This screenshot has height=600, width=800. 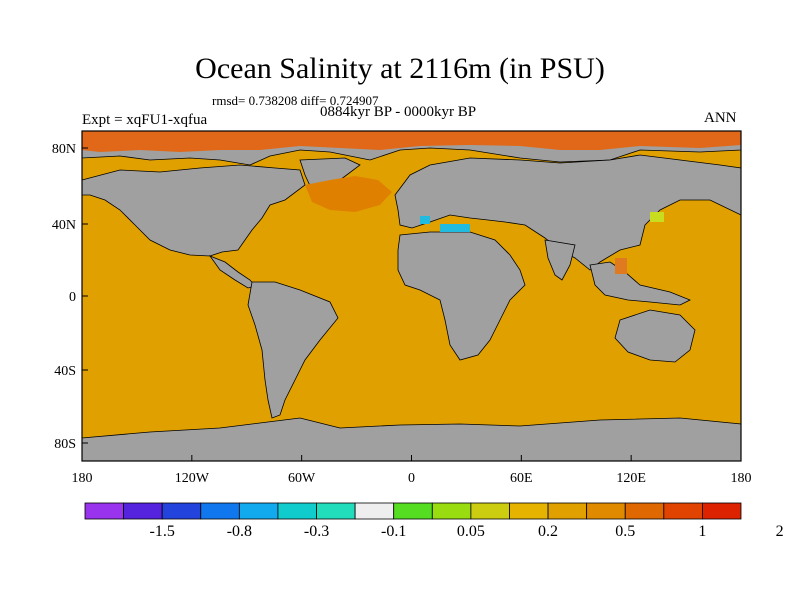 What do you see at coordinates (64, 225) in the screenshot?
I see `y-tick-label: 40N` at bounding box center [64, 225].